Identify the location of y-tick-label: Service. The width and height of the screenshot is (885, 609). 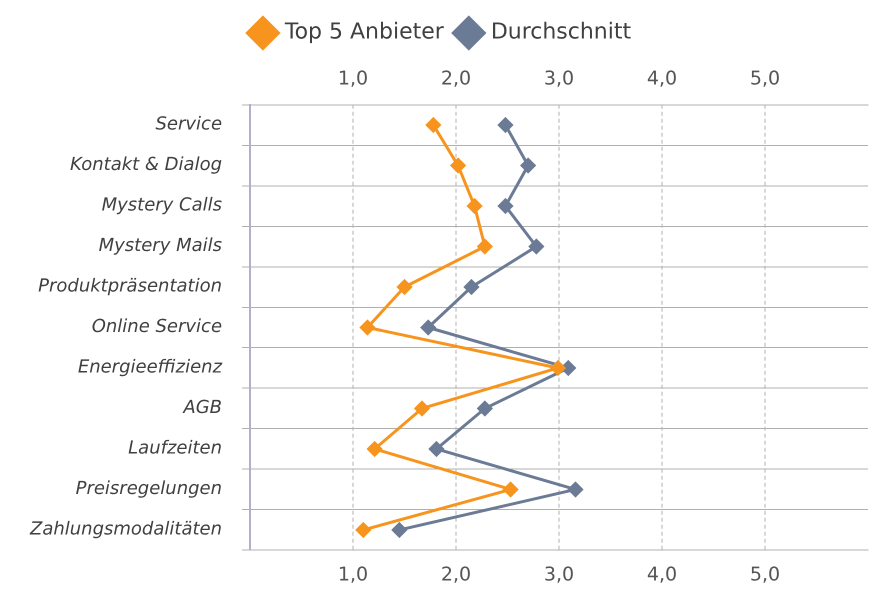
(188, 124).